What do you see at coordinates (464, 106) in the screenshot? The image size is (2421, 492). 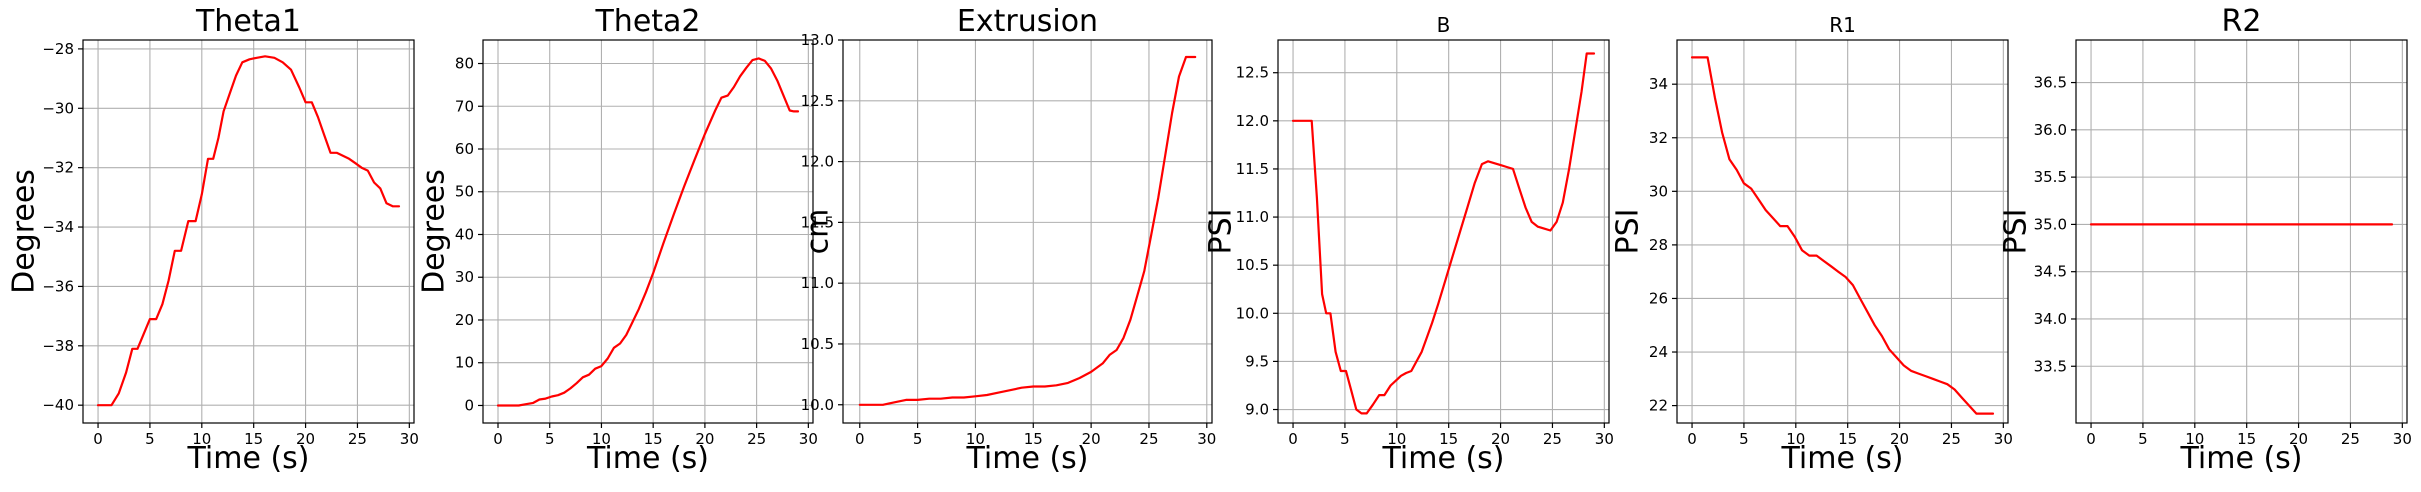 I see `y-tick-label: 70` at bounding box center [464, 106].